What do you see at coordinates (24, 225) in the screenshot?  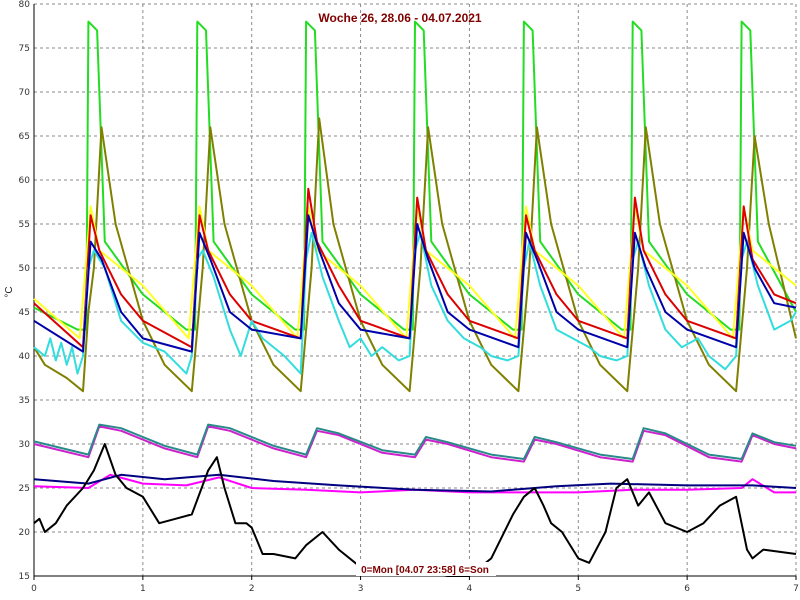 I see `y-tick-label: 55` at bounding box center [24, 225].